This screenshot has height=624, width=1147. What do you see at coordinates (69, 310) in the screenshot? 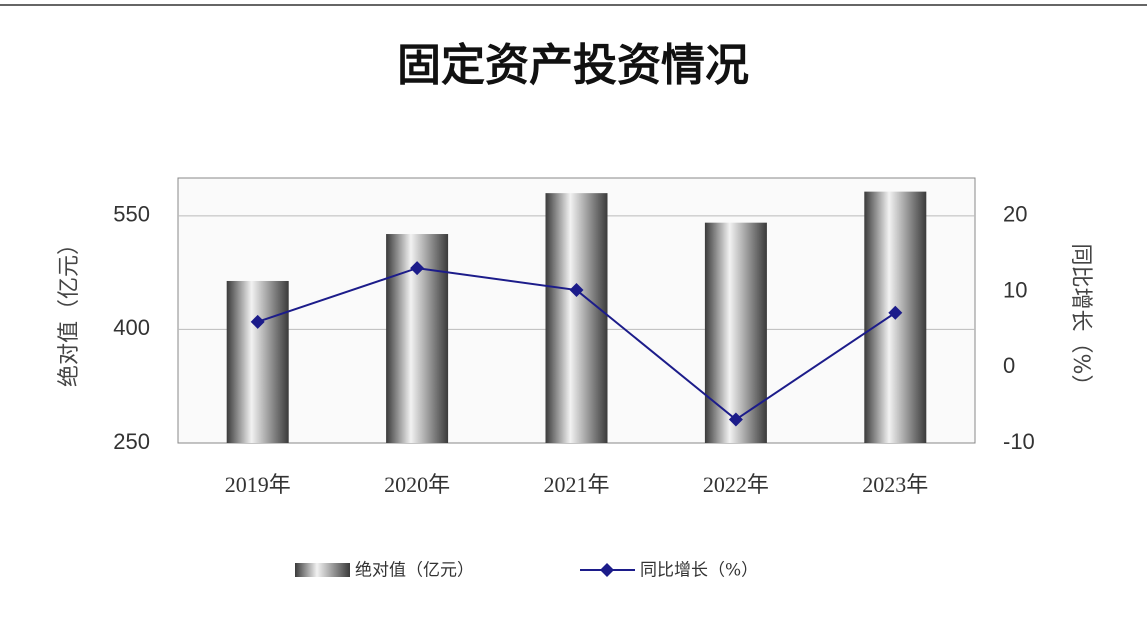
I see `y-axis-title: 绝对值（亿元）` at bounding box center [69, 310].